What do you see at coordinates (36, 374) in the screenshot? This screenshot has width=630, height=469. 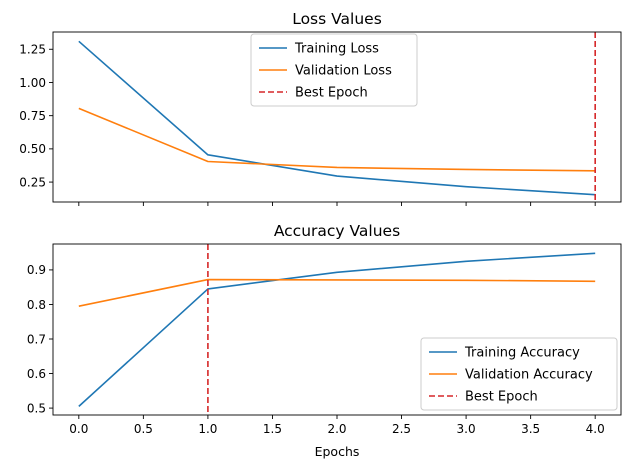 I see `y-tick-label: 0.6` at bounding box center [36, 374].